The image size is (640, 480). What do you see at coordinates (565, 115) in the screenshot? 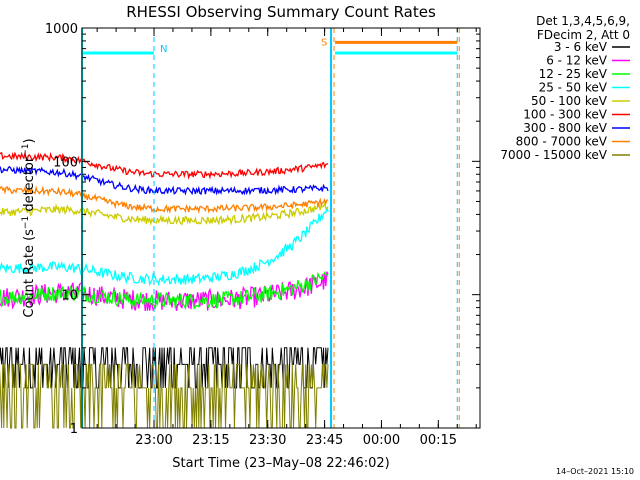
I see `legend-label-5: 100 - 300 keV` at bounding box center [565, 115].